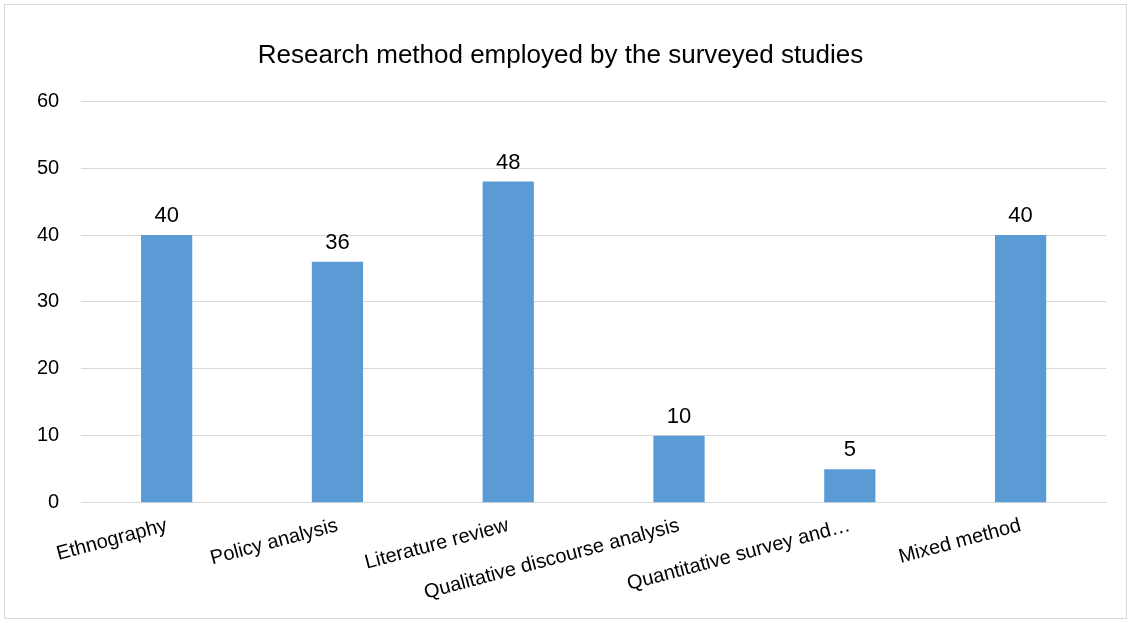  I want to click on y-tick-label: 20, so click(48, 367).